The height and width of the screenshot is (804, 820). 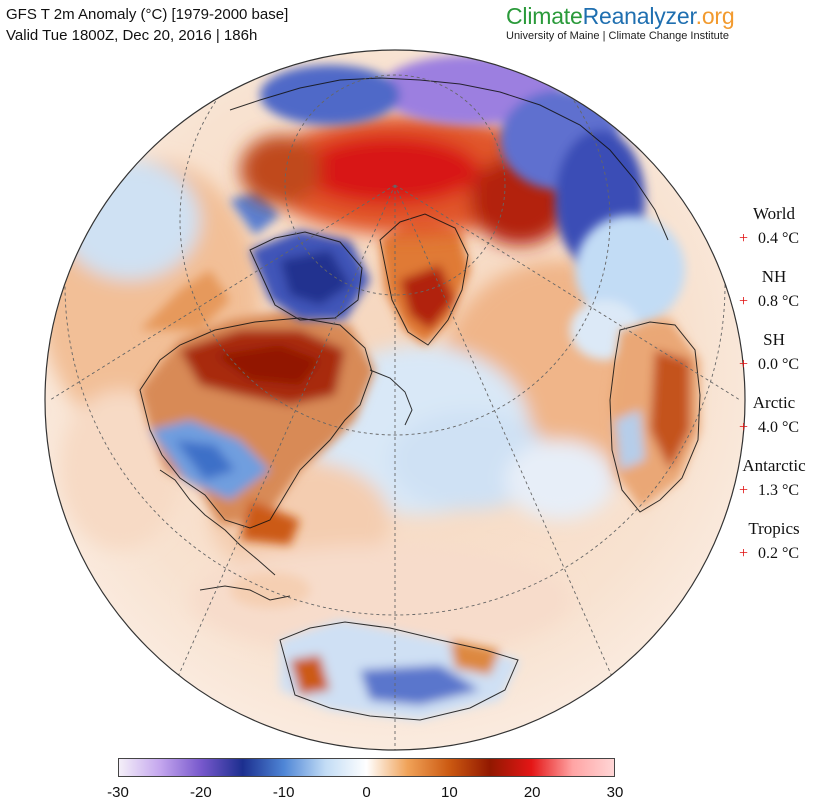 I want to click on stat-label: Arctic, so click(x=774, y=402).